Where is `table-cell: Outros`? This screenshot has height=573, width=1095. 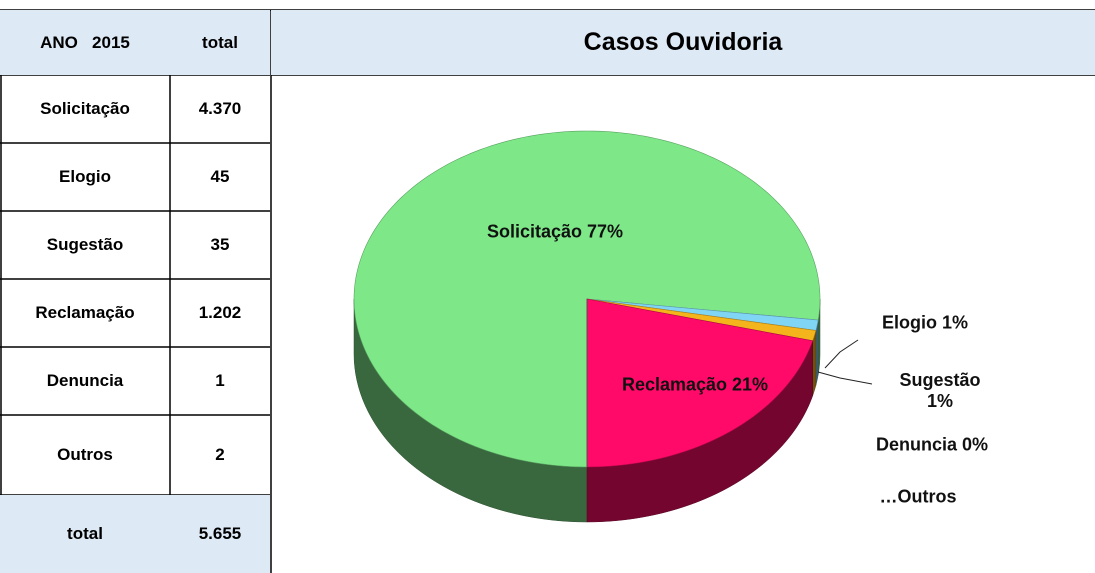
table-cell: Outros is located at coordinates (85, 454).